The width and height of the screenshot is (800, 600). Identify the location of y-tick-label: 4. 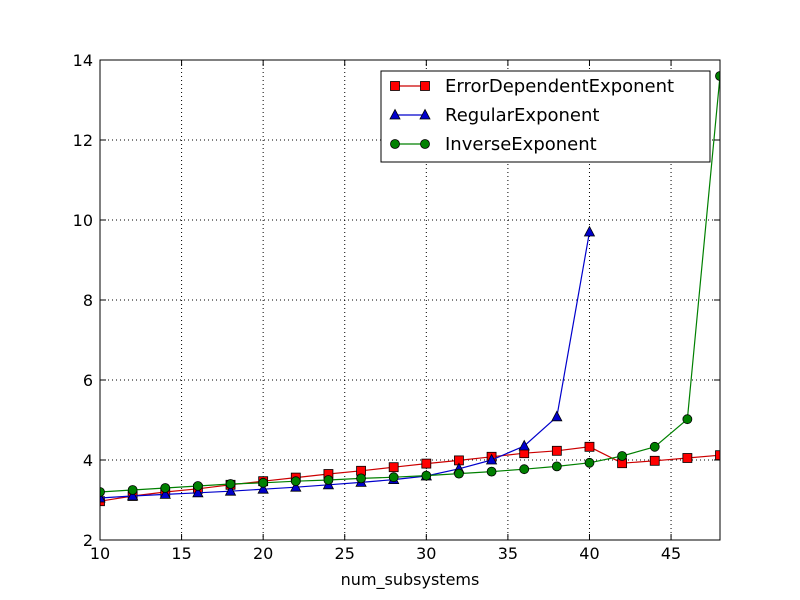
(88, 460).